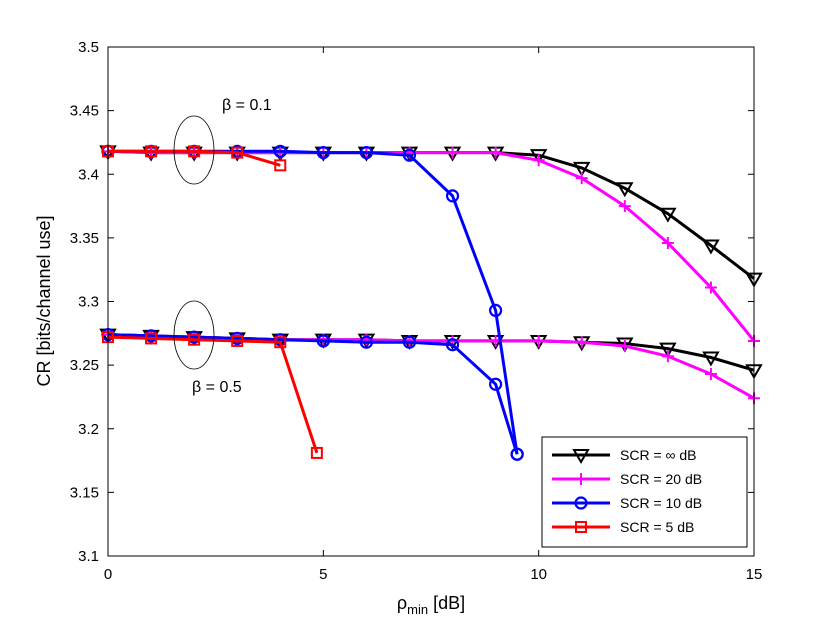 This screenshot has width=830, height=624. I want to click on annotation-ellipse-beta-0.1, so click(194, 150).